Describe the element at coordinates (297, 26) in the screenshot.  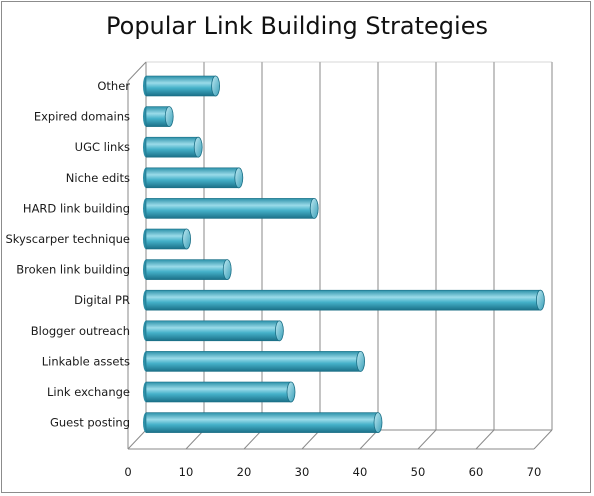
I see `chart-title: Popular Link Building Strategies` at that location.